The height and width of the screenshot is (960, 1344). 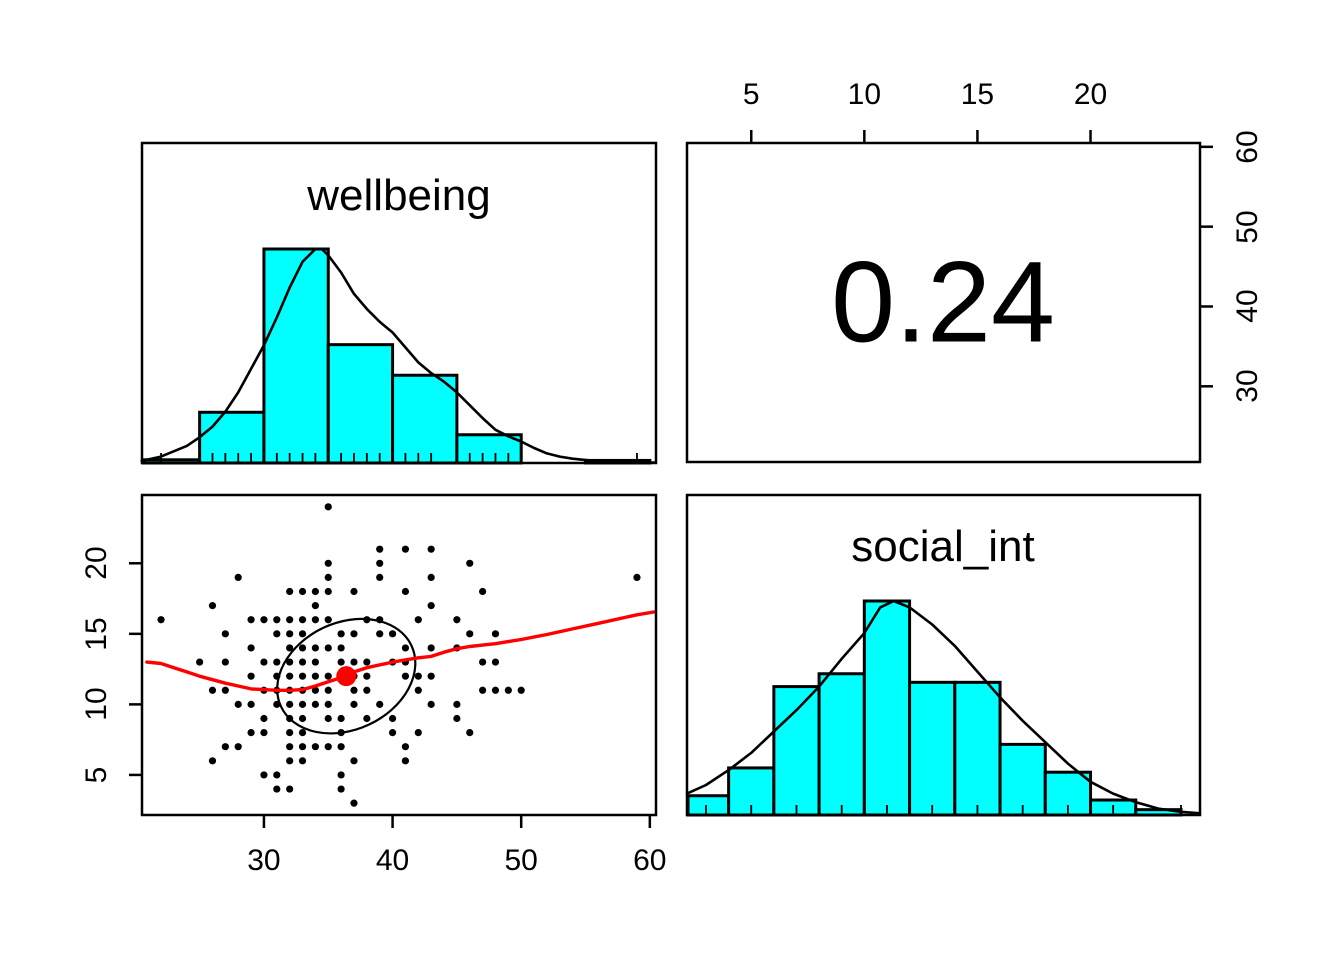 What do you see at coordinates (392, 860) in the screenshot?
I see `scatter-x-tick-label: 40` at bounding box center [392, 860].